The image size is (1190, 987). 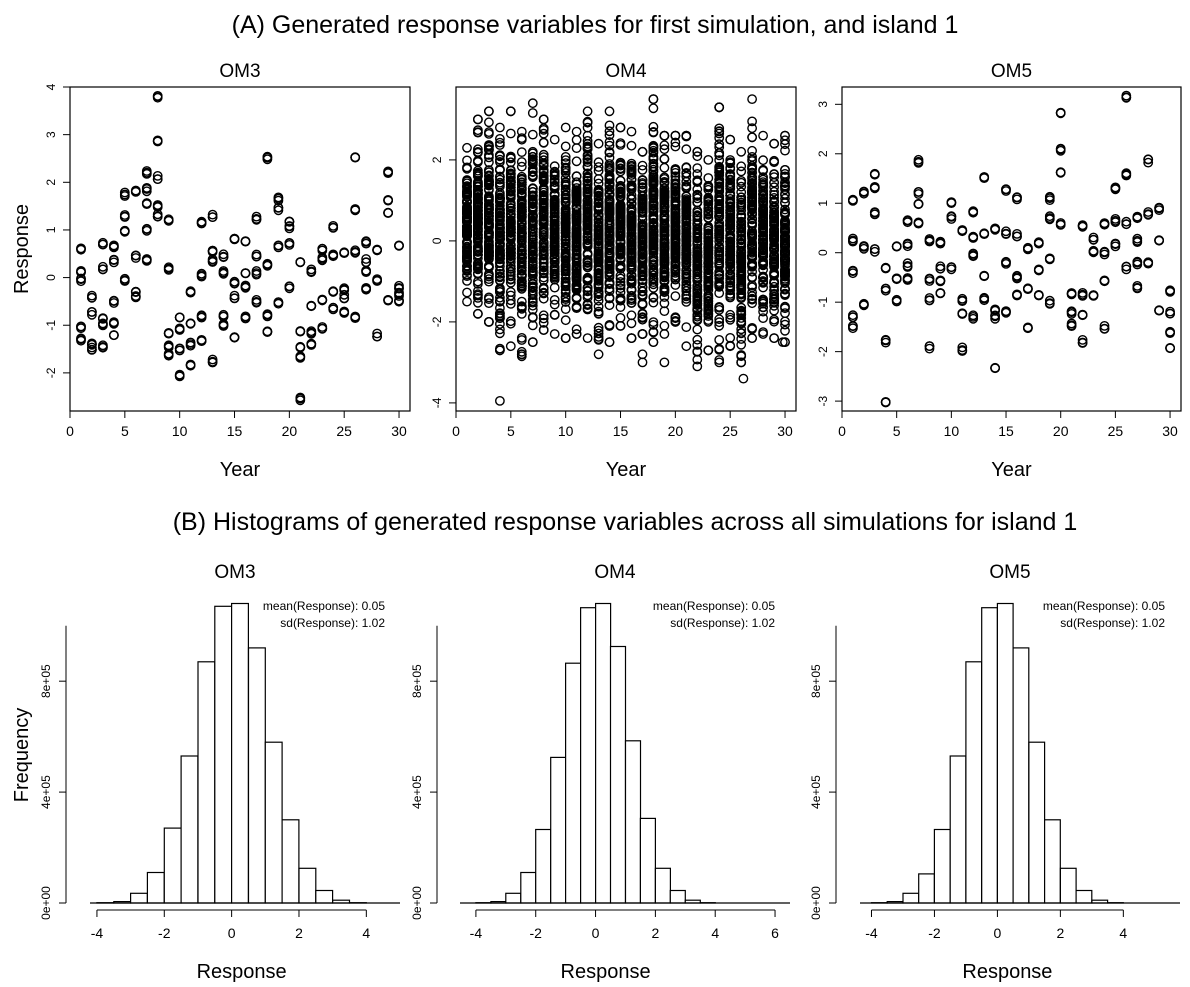 I want to click on y-tick-label: 2, so click(x=823, y=153).